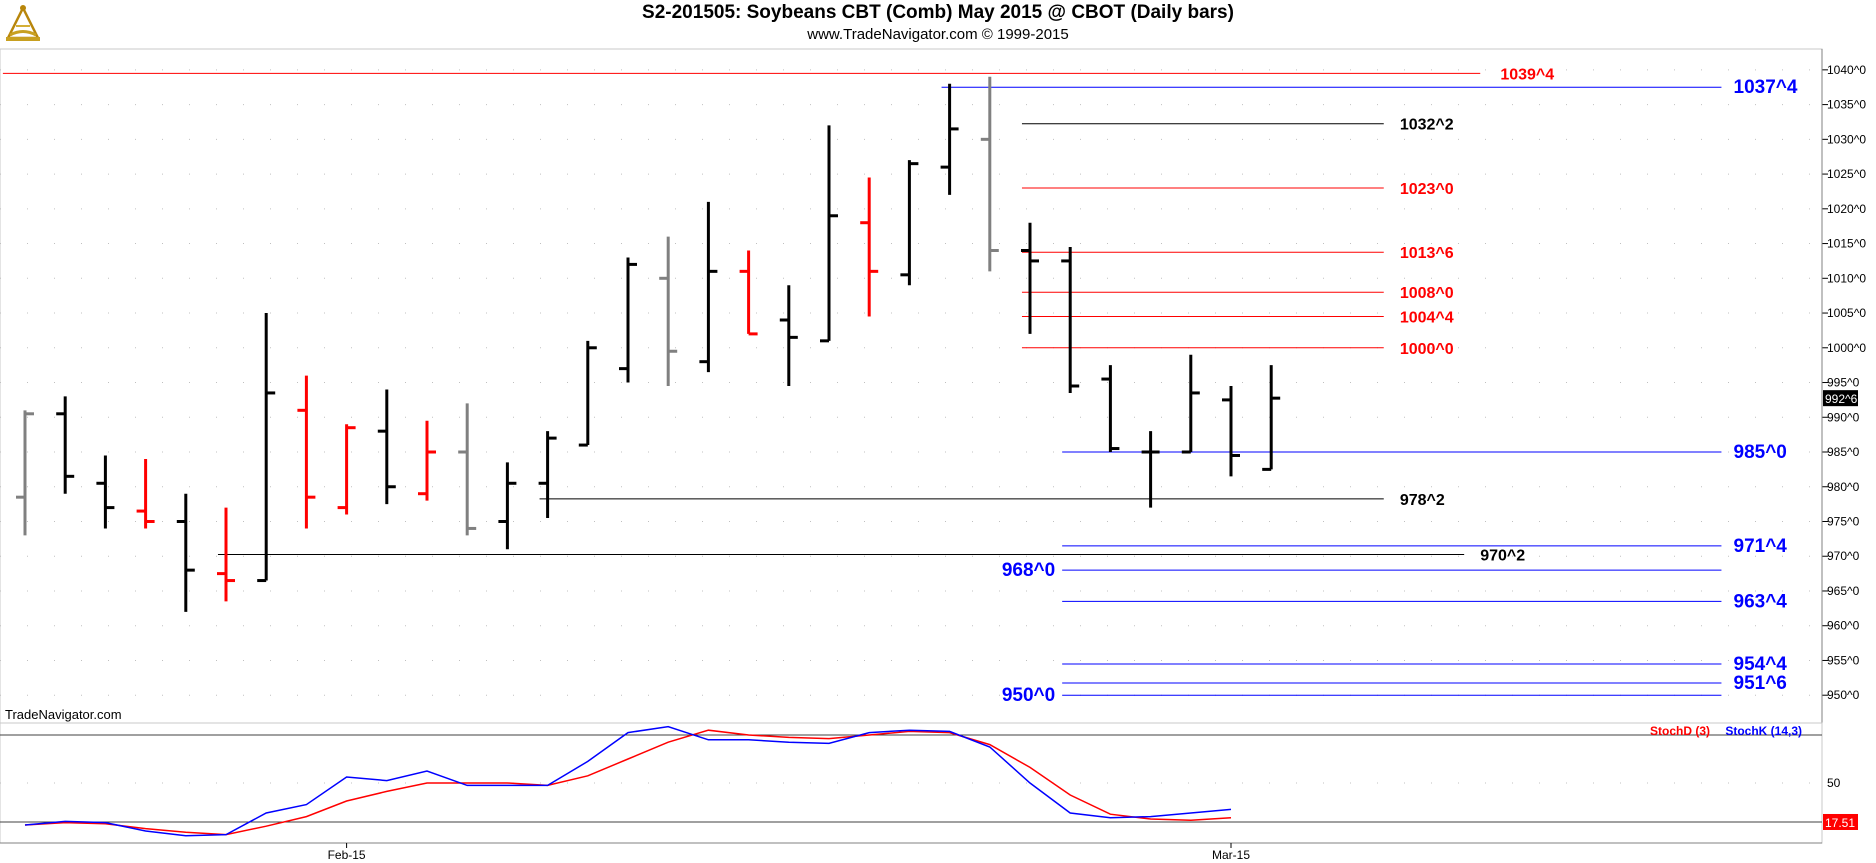 The width and height of the screenshot is (1876, 863). Describe the element at coordinates (1427, 318) in the screenshot. I see `level-label: 1004^4` at that location.